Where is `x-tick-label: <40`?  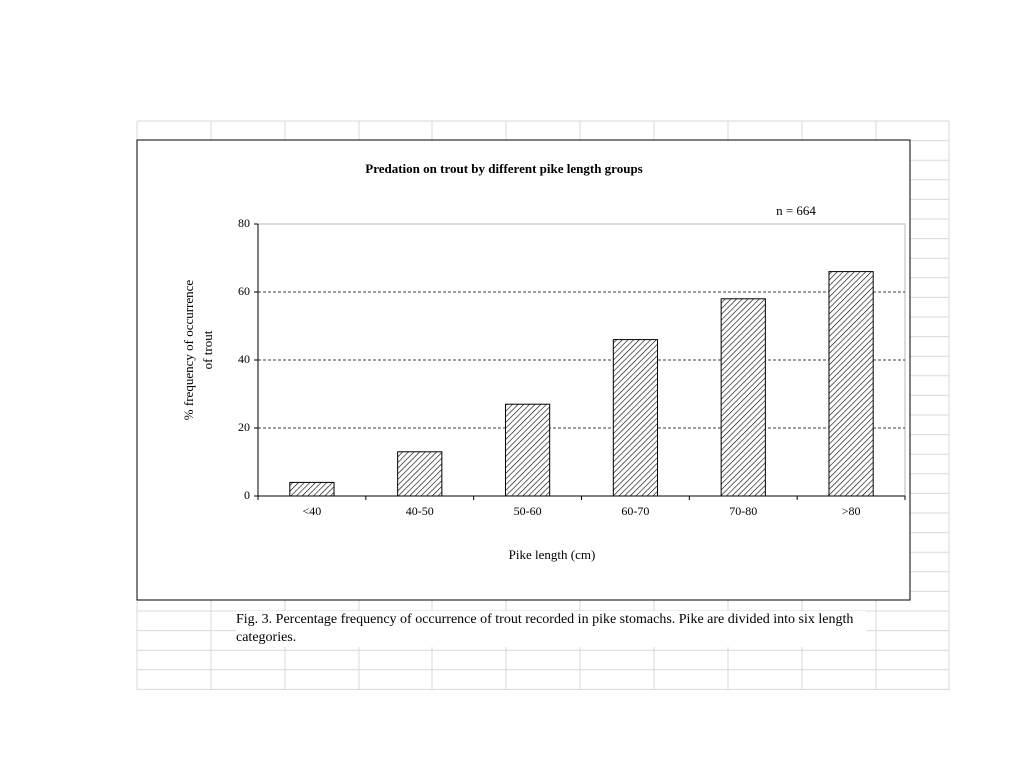 x-tick-label: <40 is located at coordinates (312, 511).